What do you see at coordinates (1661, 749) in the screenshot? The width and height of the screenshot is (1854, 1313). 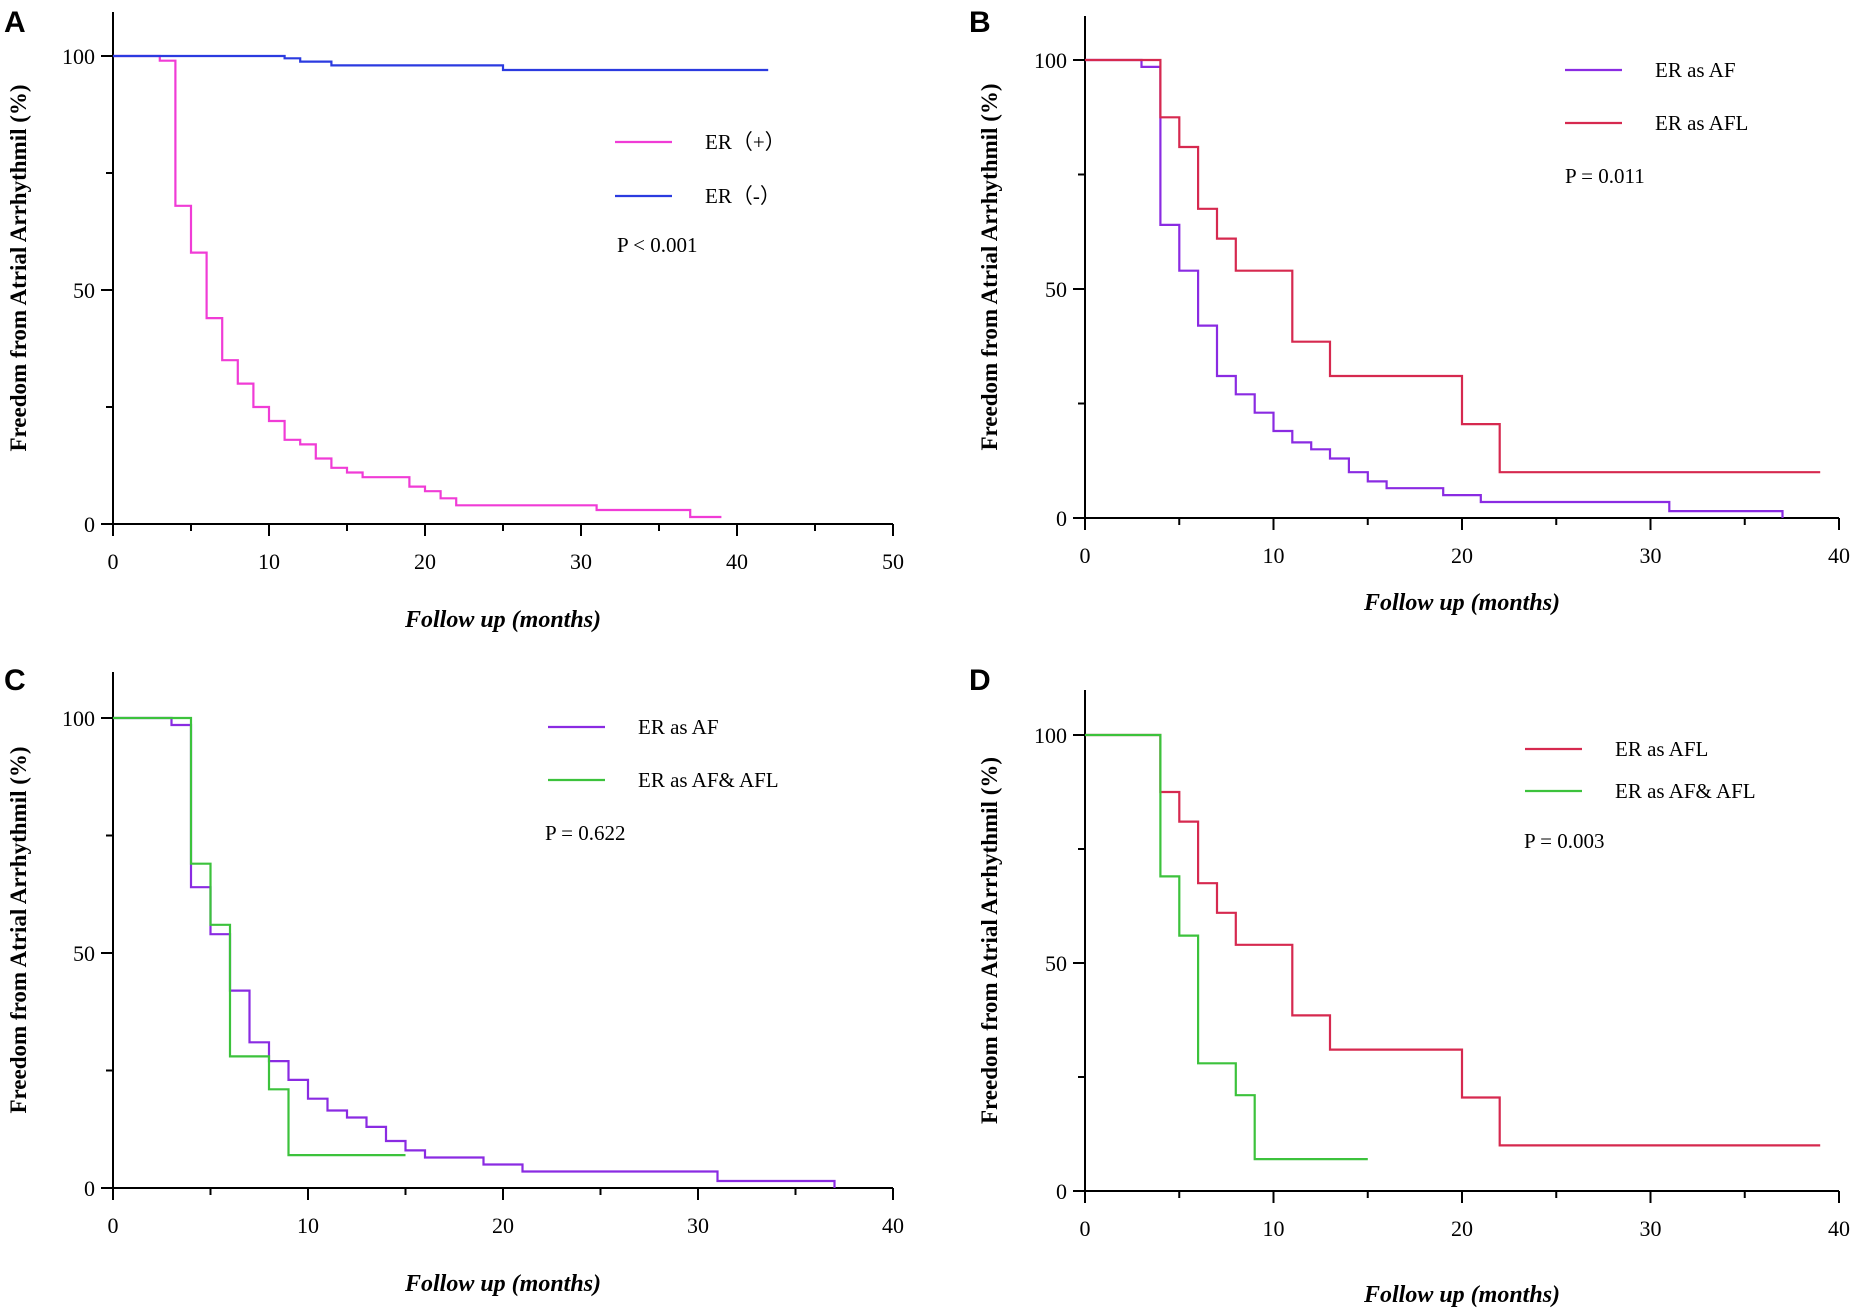 I see `legend-label-1: ER as AFL` at bounding box center [1661, 749].